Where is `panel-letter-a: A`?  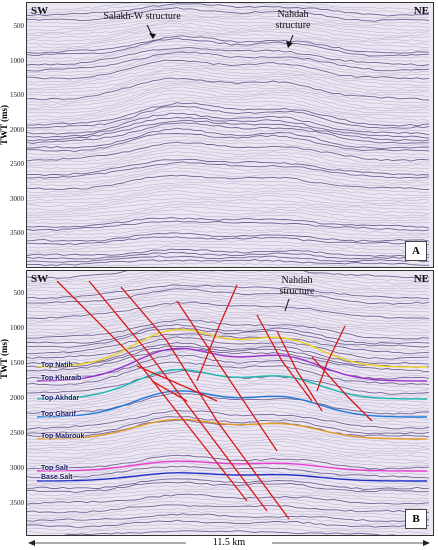
panel-letter-a: A is located at coordinates (416, 251).